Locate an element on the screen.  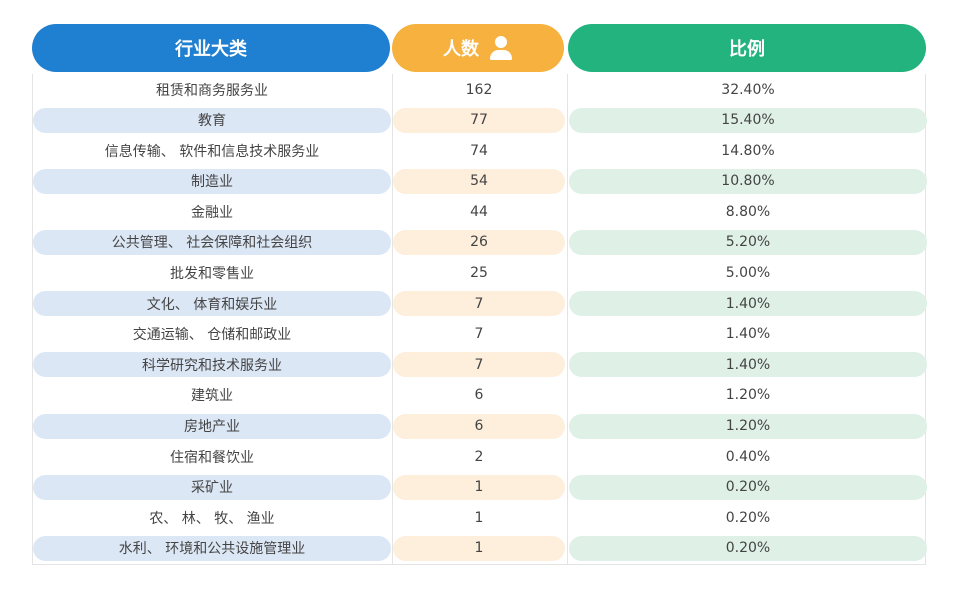
cell-industry: 房地产业 is located at coordinates (212, 426).